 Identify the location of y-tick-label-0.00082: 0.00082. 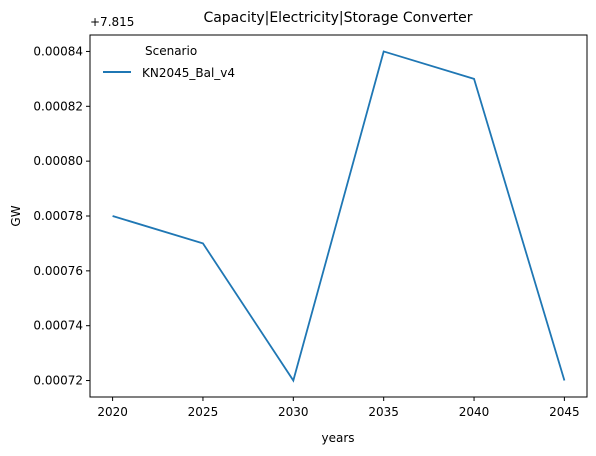
(58, 106).